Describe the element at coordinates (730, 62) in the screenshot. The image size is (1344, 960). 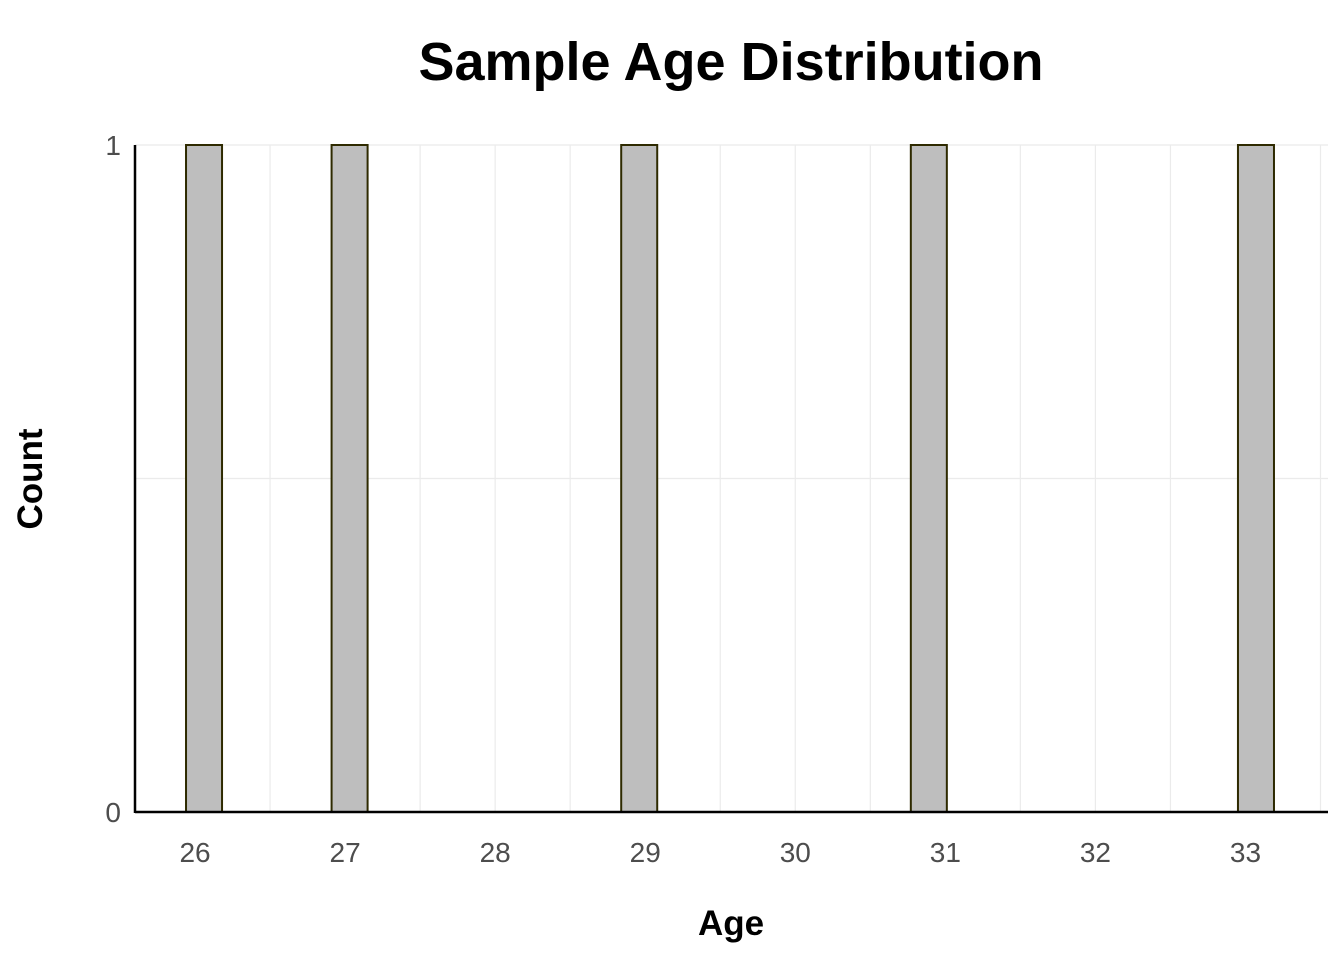
I see `chart-title: Sample Age Distribution` at that location.